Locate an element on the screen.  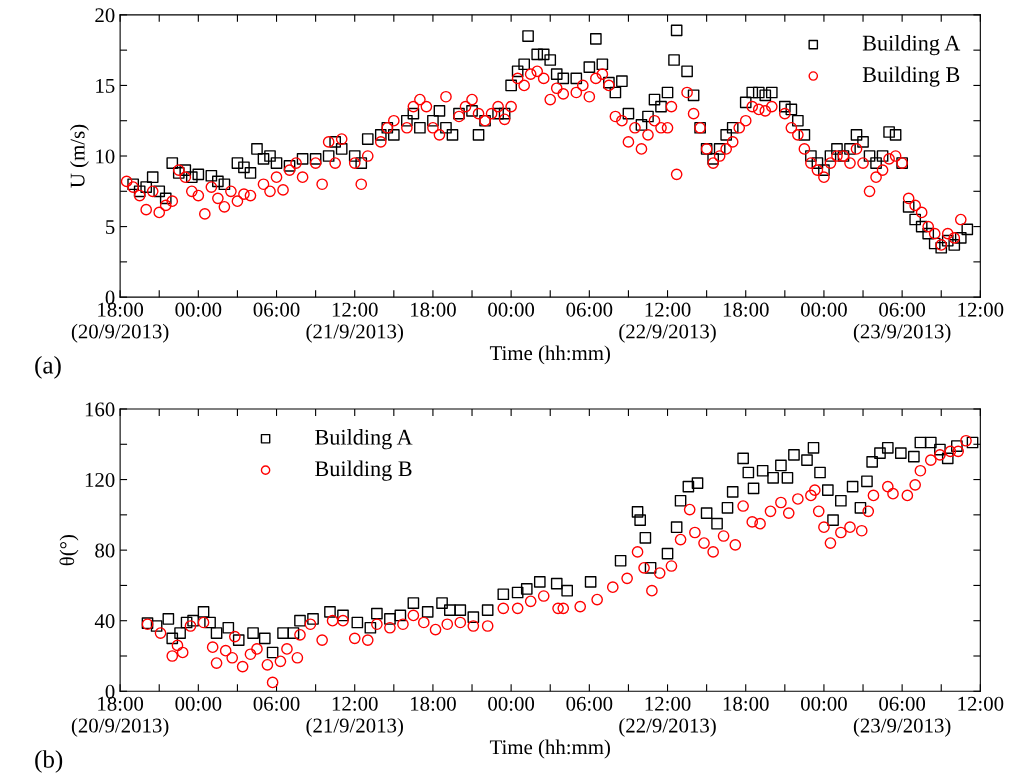
y-tick-label: 120 is located at coordinates (100, 479).